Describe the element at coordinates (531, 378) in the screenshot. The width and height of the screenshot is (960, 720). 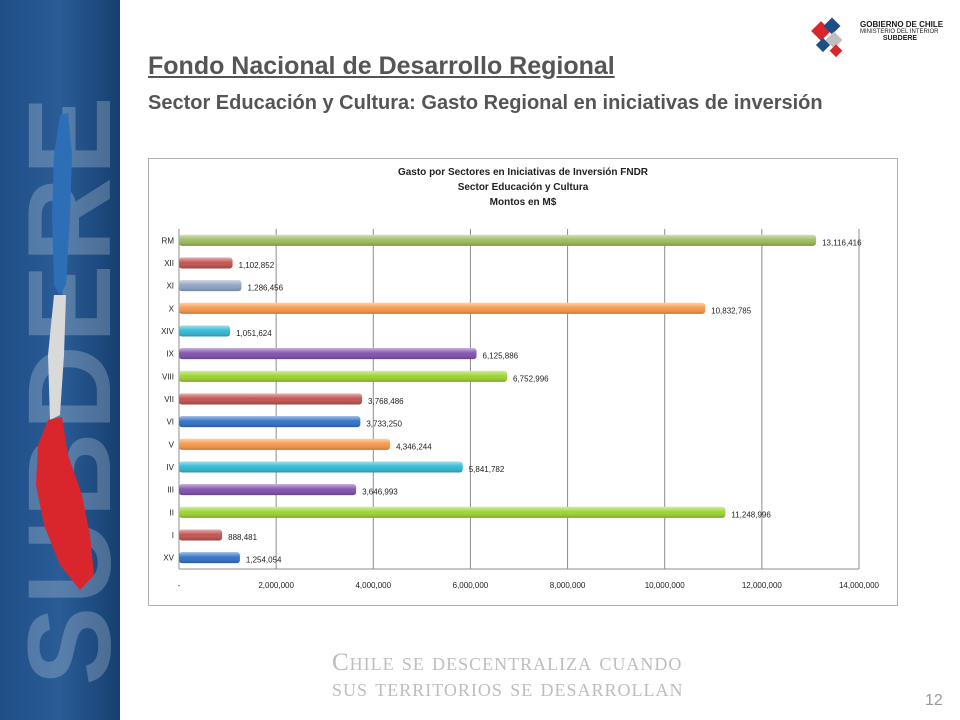
I see `bar-value-label: 6,752,996` at that location.